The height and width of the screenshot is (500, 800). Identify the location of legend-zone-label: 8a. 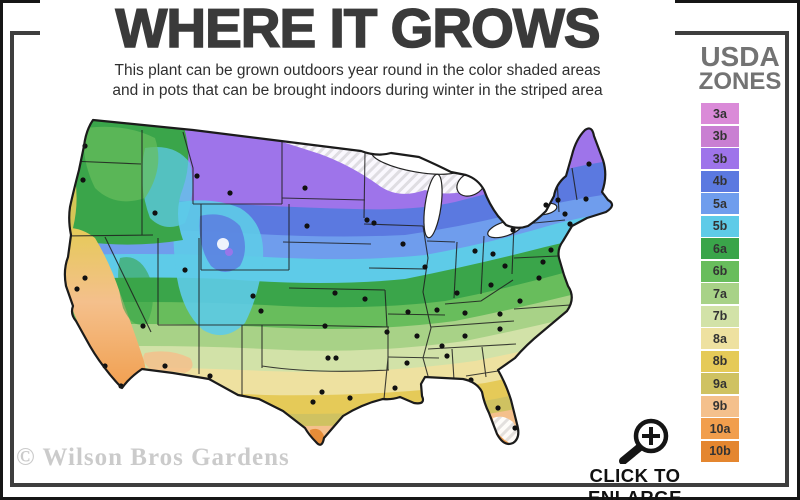
(720, 338).